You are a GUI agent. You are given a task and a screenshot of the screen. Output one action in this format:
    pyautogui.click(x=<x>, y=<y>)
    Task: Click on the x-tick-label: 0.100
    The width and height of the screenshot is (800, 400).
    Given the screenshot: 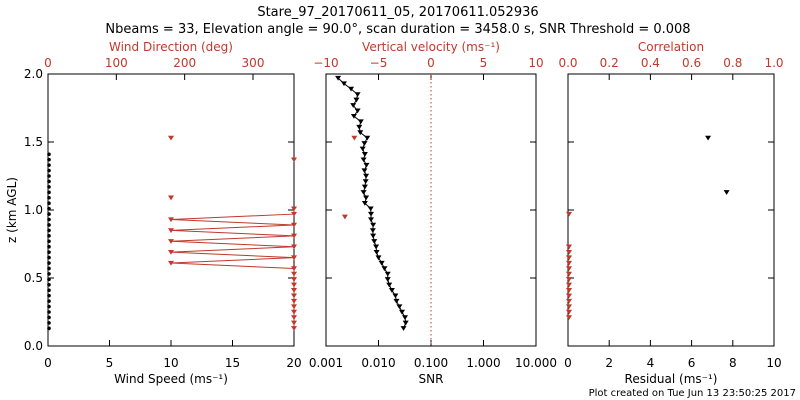 What is the action you would take?
    pyautogui.click(x=431, y=363)
    